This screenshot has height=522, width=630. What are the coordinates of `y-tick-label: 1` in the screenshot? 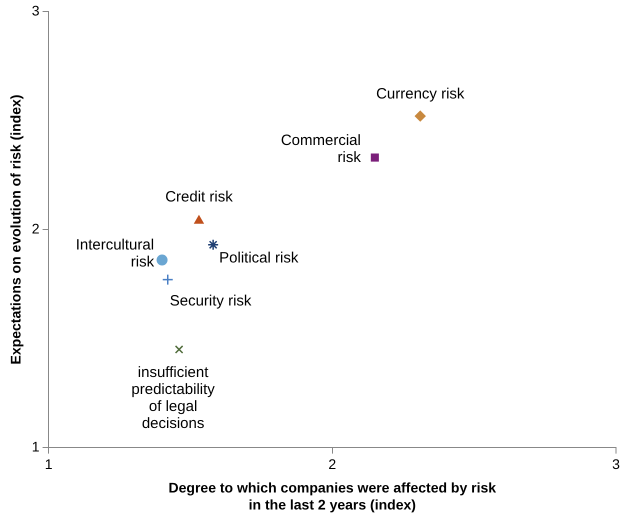 It's located at (36, 446).